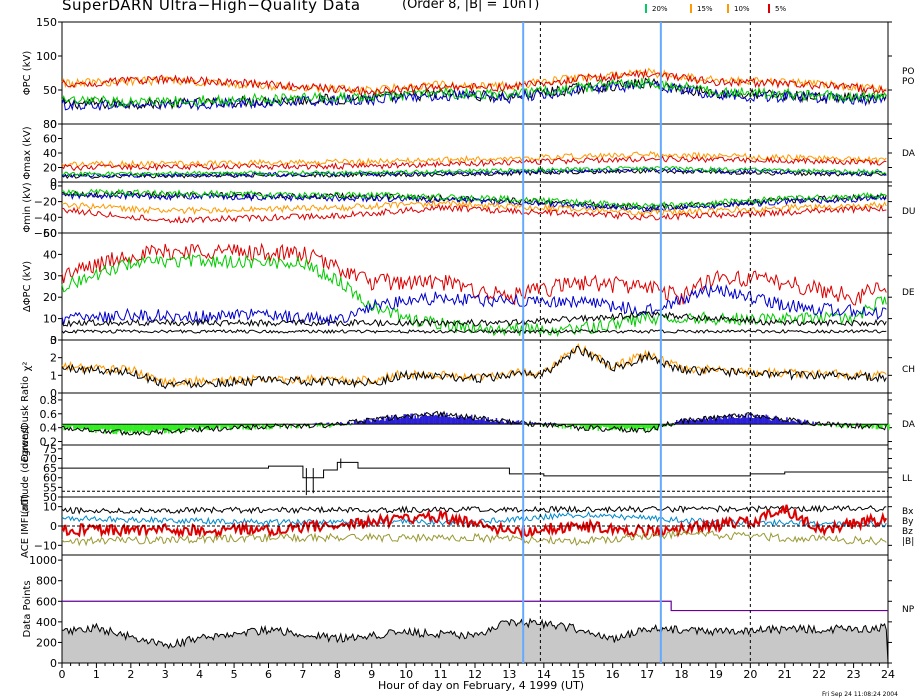 This screenshot has width=915, height=700. What do you see at coordinates (50, 319) in the screenshot?
I see `y-tick-label: 10` at bounding box center [50, 319].